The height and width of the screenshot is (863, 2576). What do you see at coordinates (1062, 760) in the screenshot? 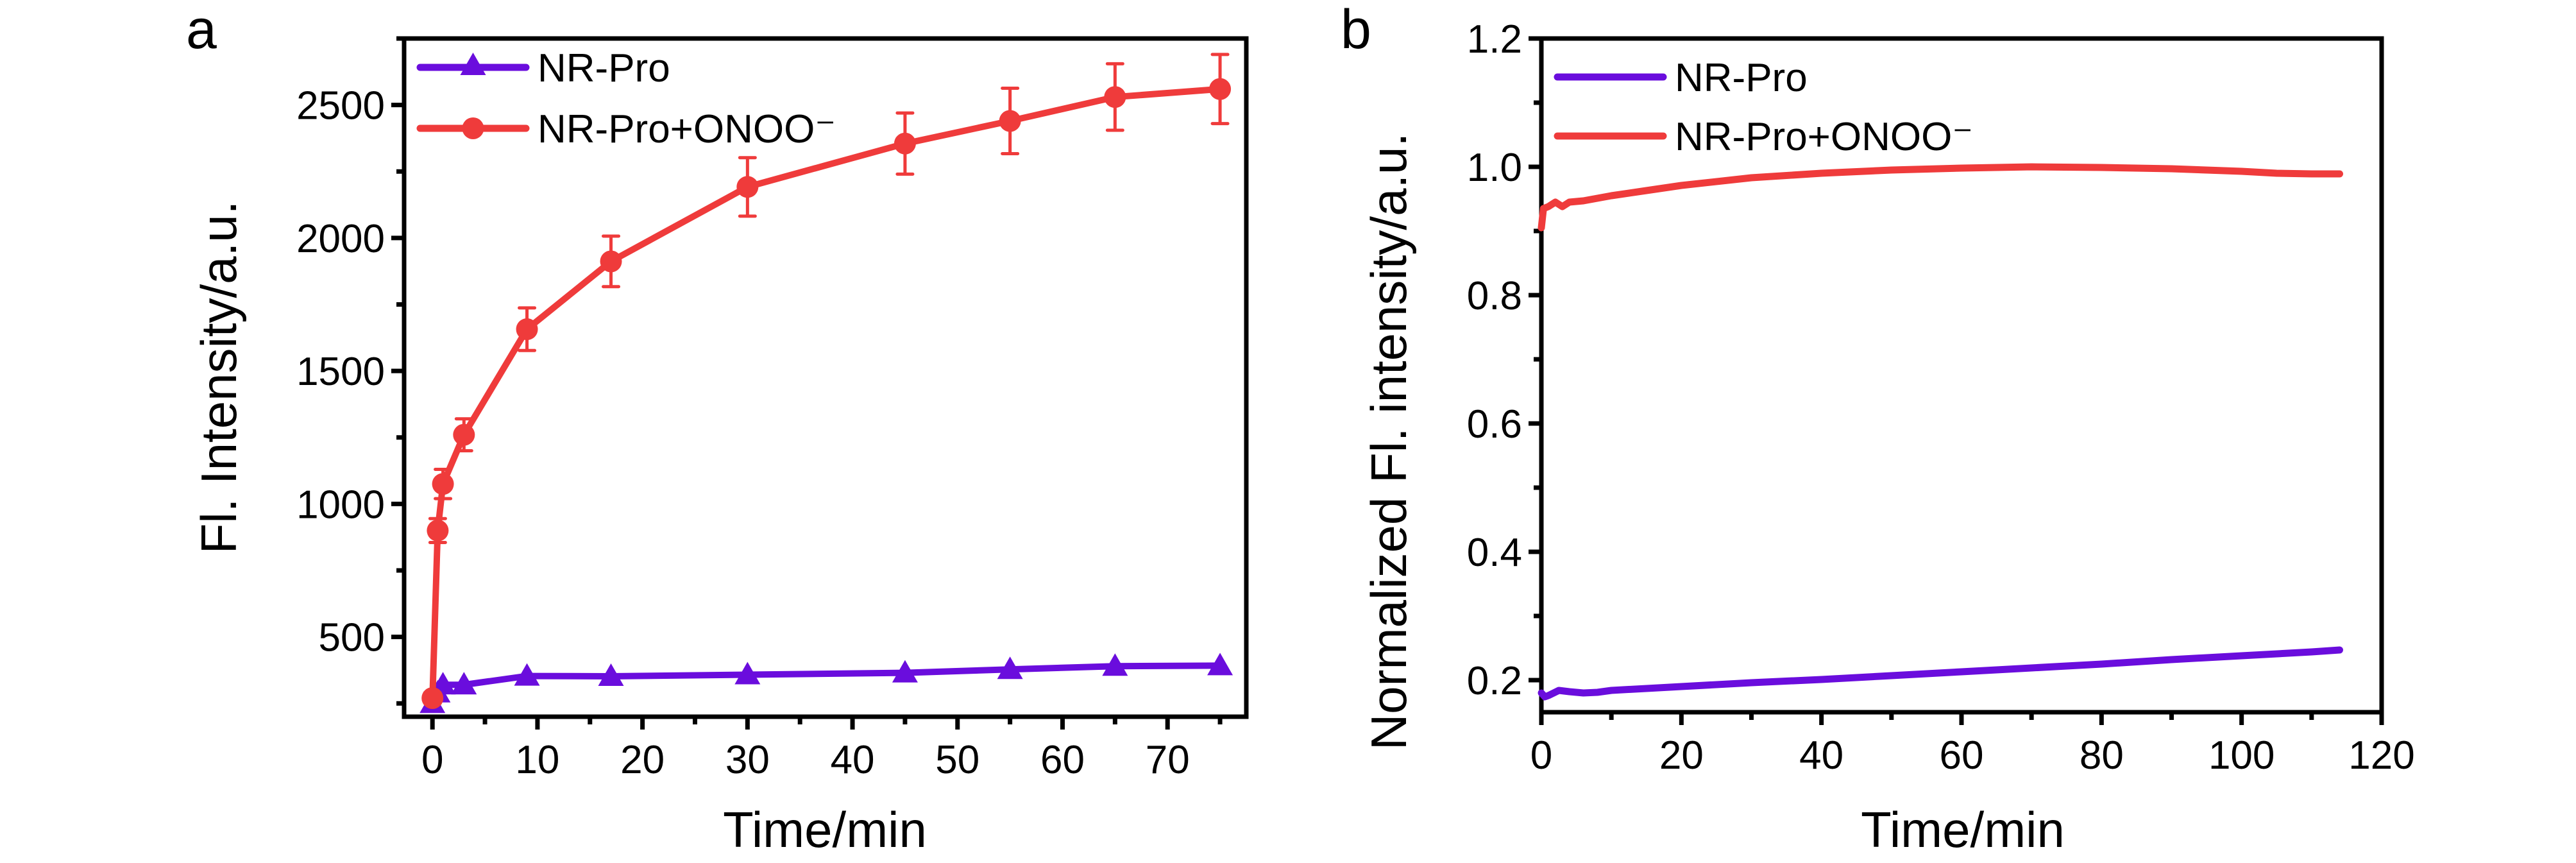
I see `x-tick-label-a: 60` at bounding box center [1062, 760].